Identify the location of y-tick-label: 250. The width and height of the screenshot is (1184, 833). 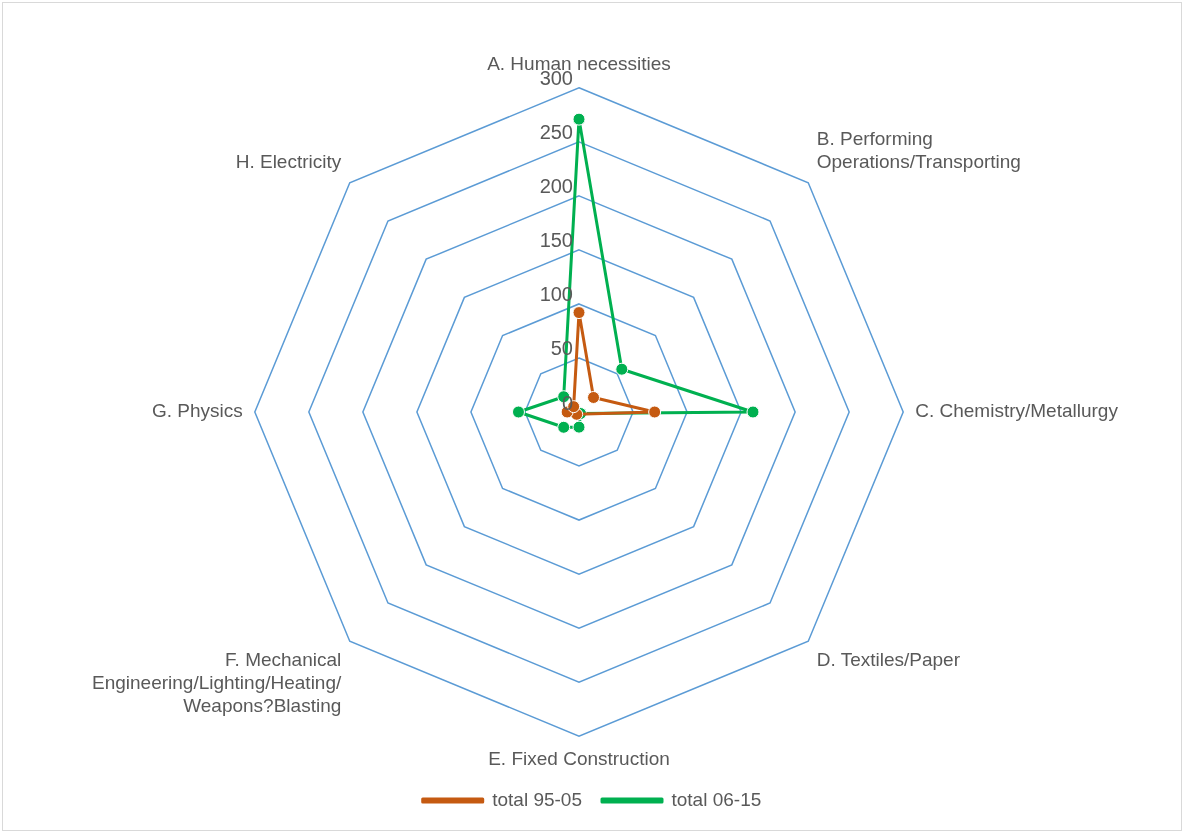
(556, 132).